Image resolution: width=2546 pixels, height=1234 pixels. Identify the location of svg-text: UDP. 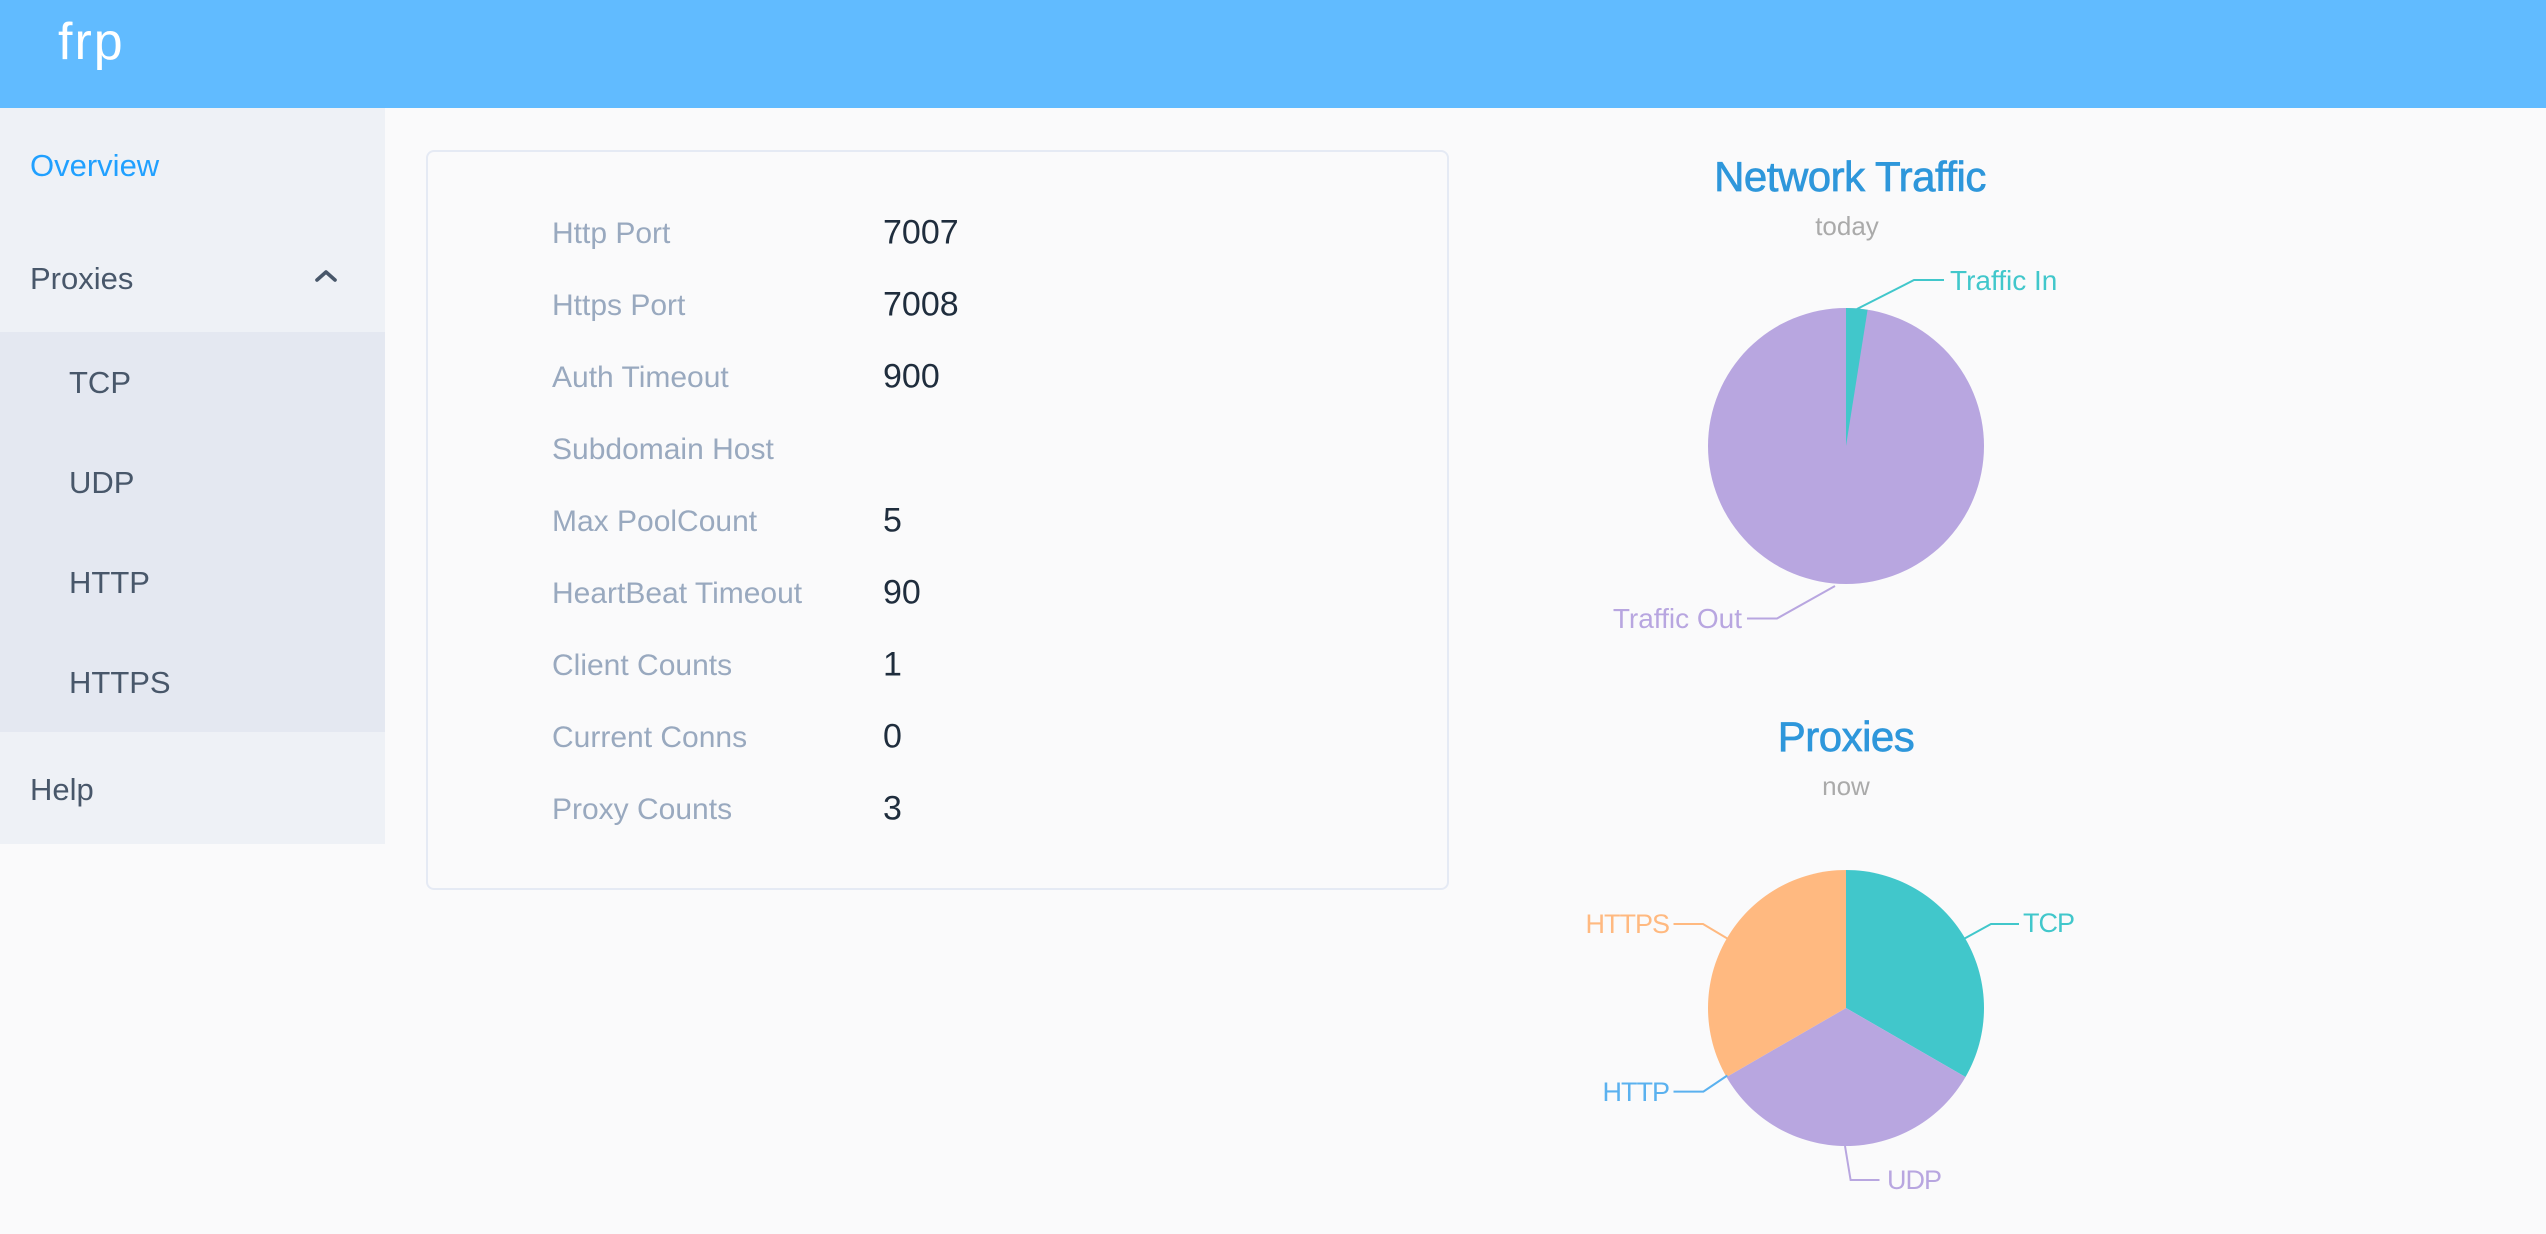
(1914, 1180).